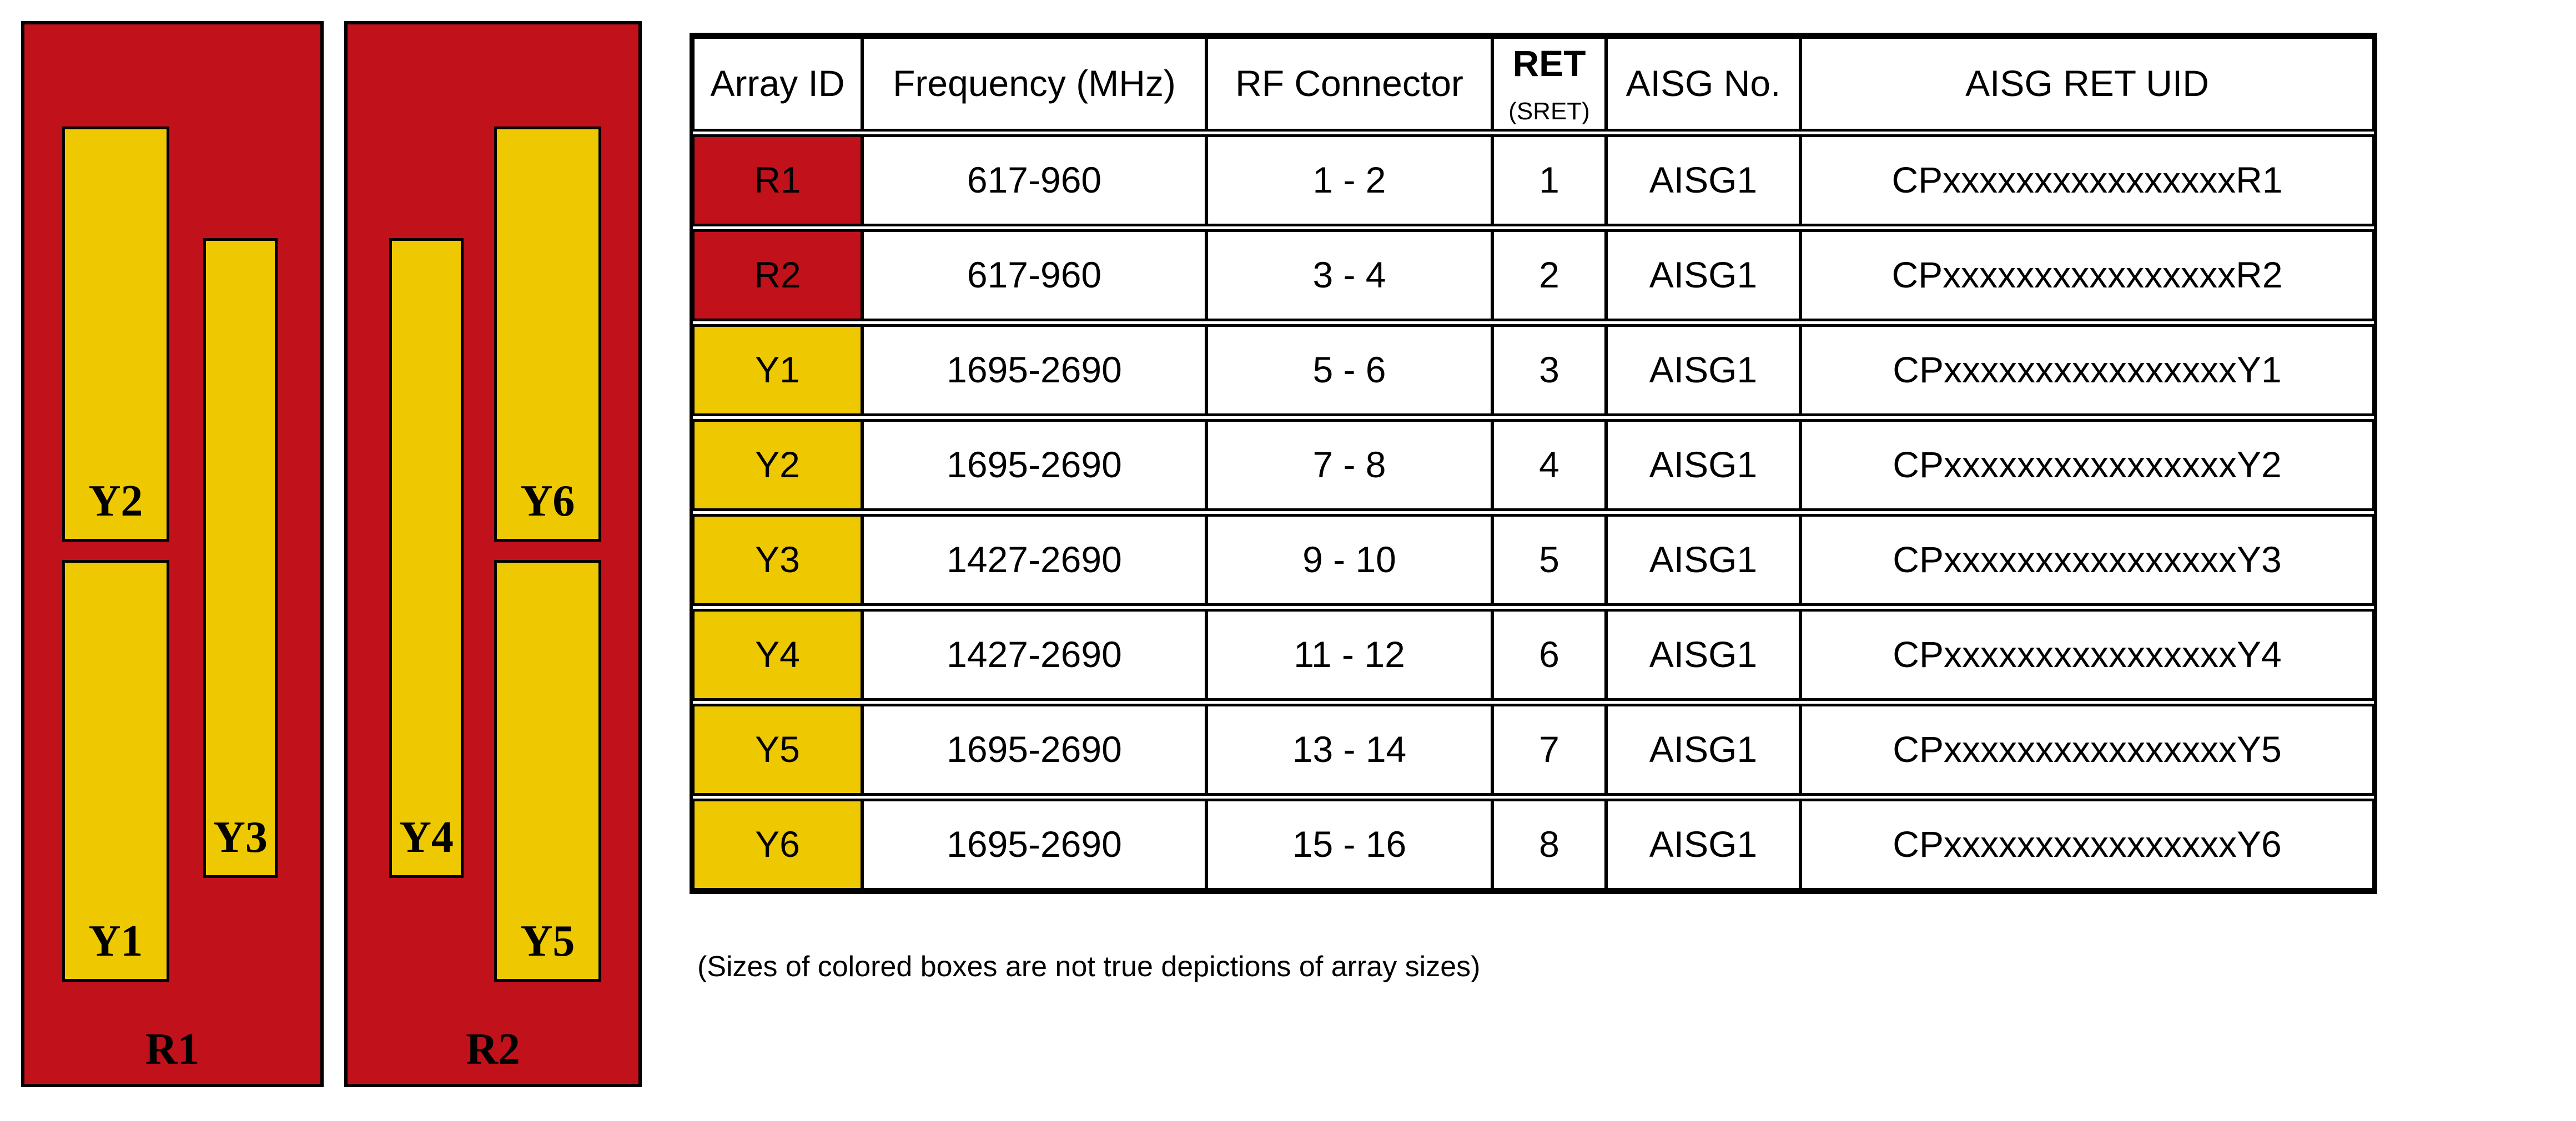  What do you see at coordinates (547, 335) in the screenshot?
I see `array-box-y6: Y6` at bounding box center [547, 335].